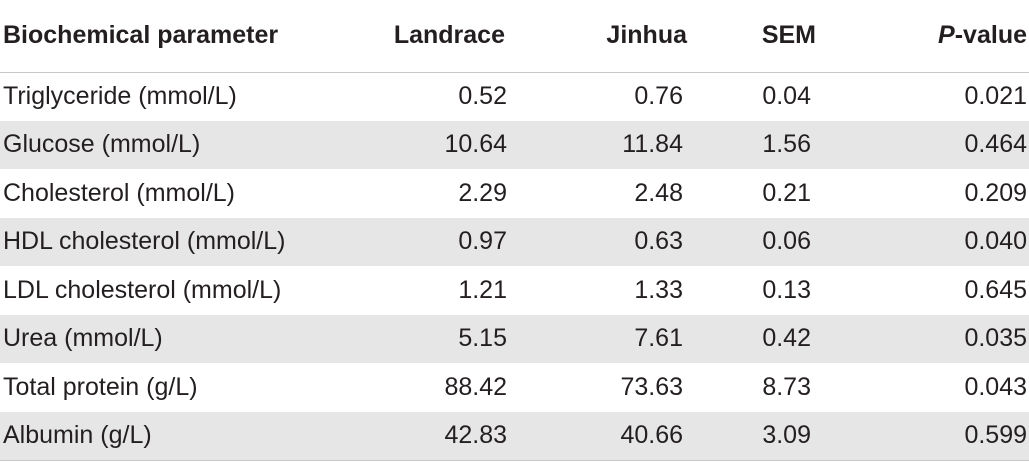  I want to click on cell-sem: 0.04, so click(786, 96).